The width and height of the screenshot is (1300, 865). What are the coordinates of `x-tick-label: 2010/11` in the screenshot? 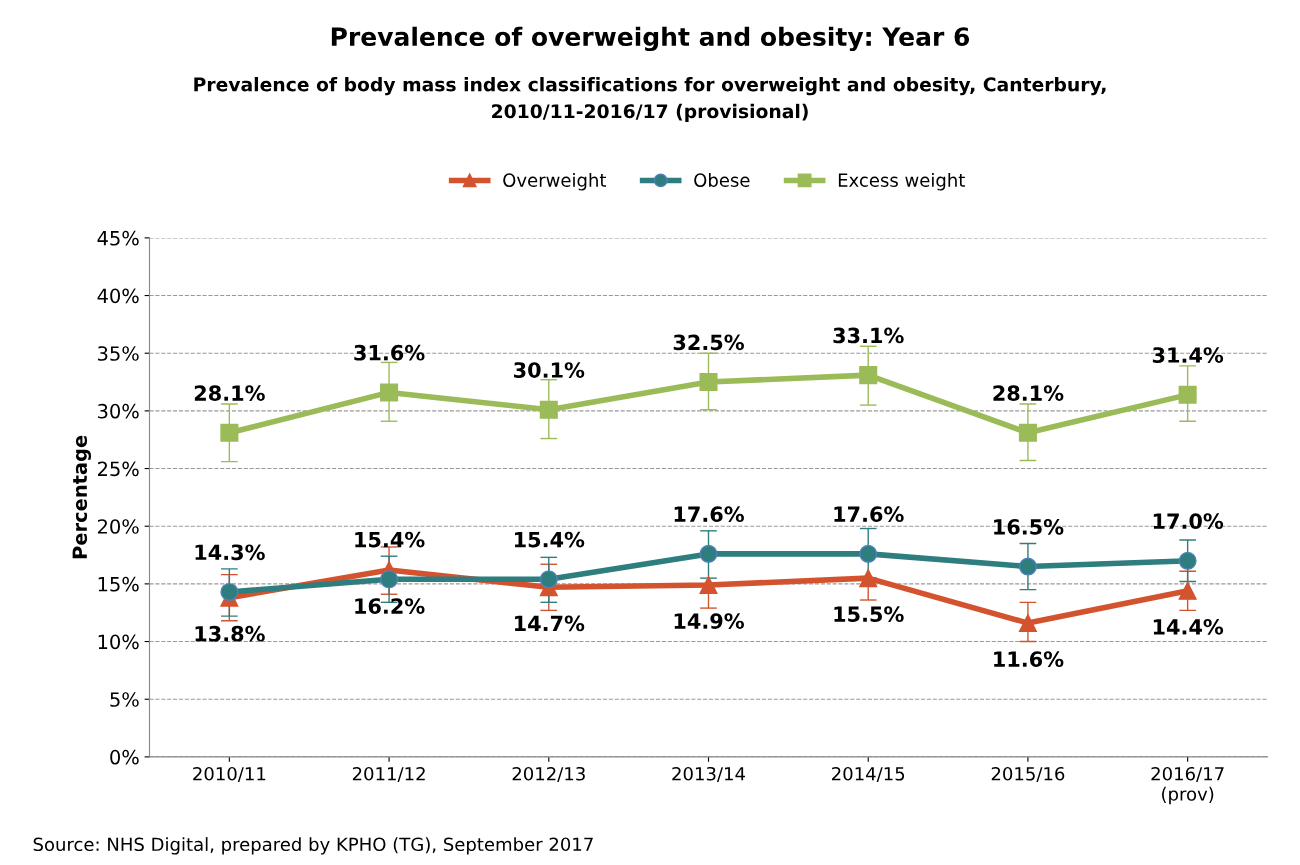 It's located at (229, 774).